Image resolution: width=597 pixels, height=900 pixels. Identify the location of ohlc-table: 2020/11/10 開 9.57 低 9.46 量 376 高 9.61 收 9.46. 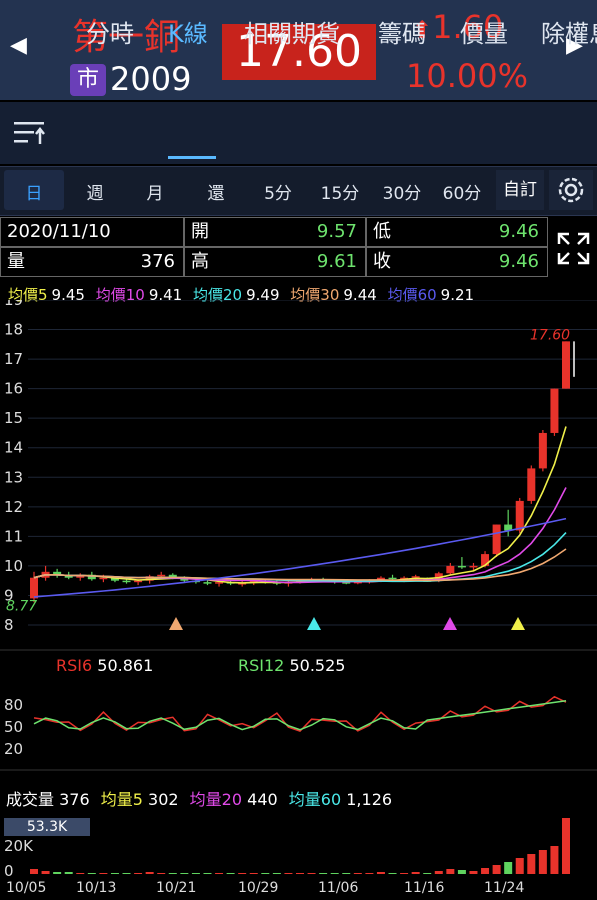
(274, 248).